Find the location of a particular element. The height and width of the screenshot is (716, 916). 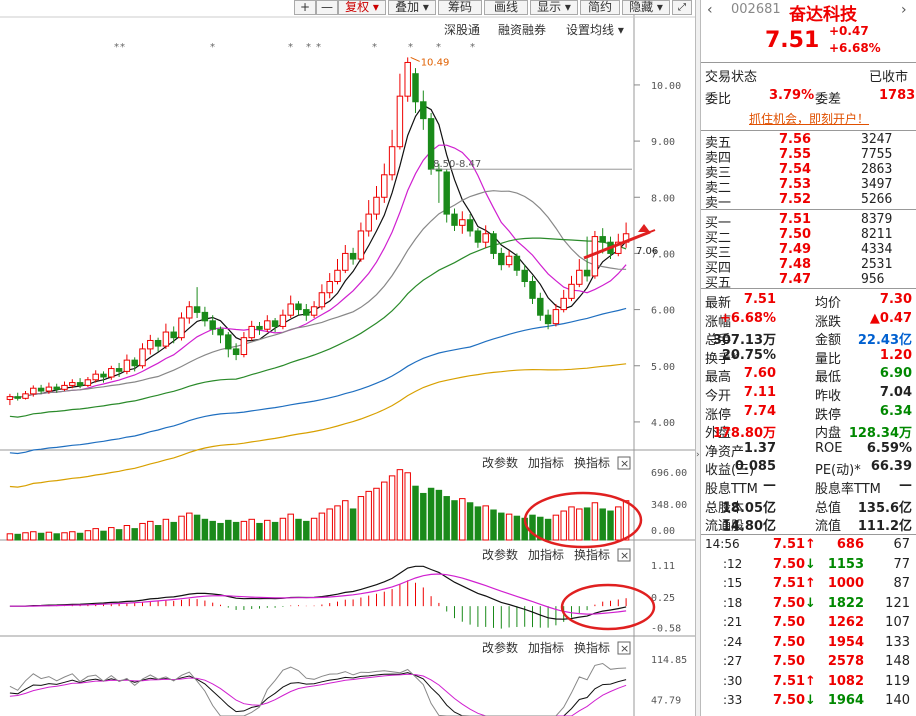

link-shengutong: 深股通 is located at coordinates (462, 30).